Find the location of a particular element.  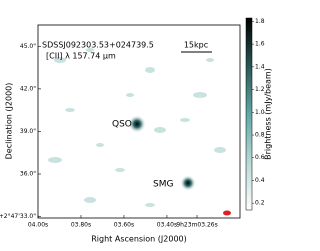

colorbar is located at coordinates (249, 114).